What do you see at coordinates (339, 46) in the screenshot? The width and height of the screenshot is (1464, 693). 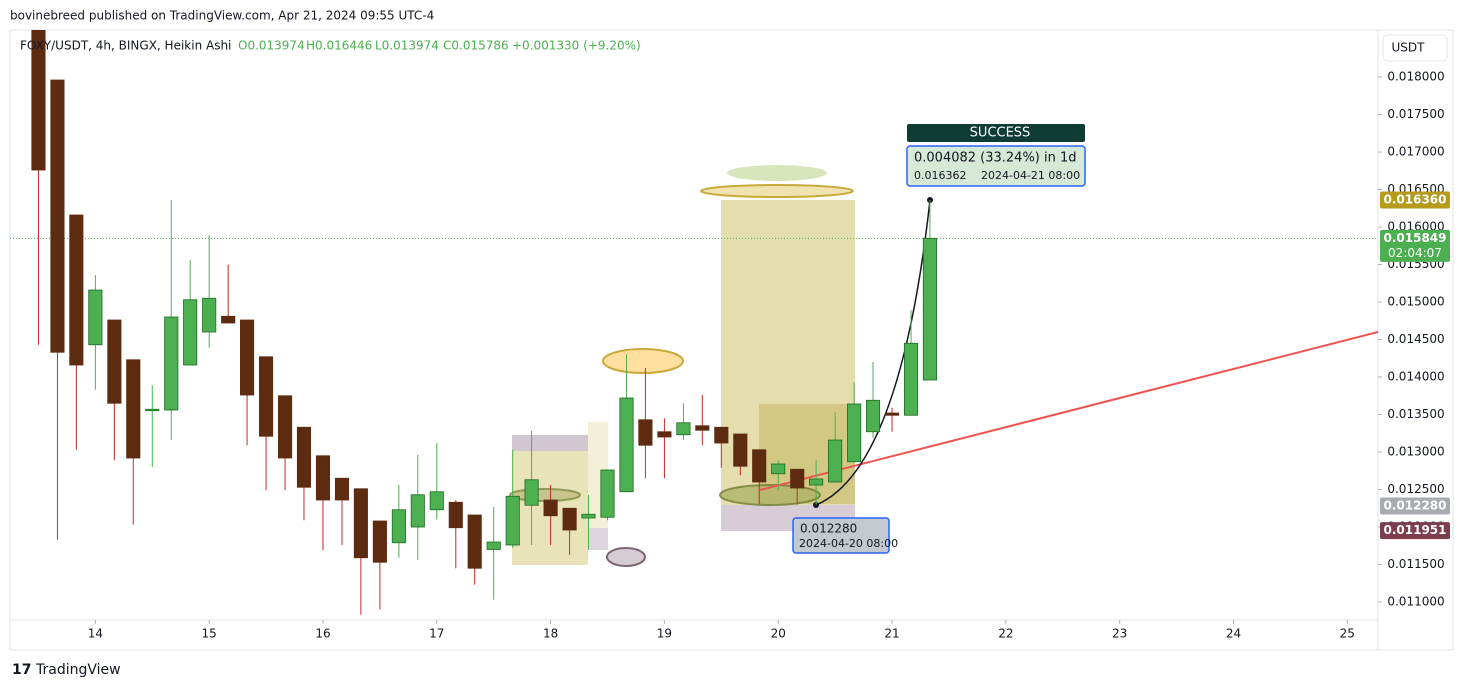 I see `ohlc: H0.016446` at bounding box center [339, 46].